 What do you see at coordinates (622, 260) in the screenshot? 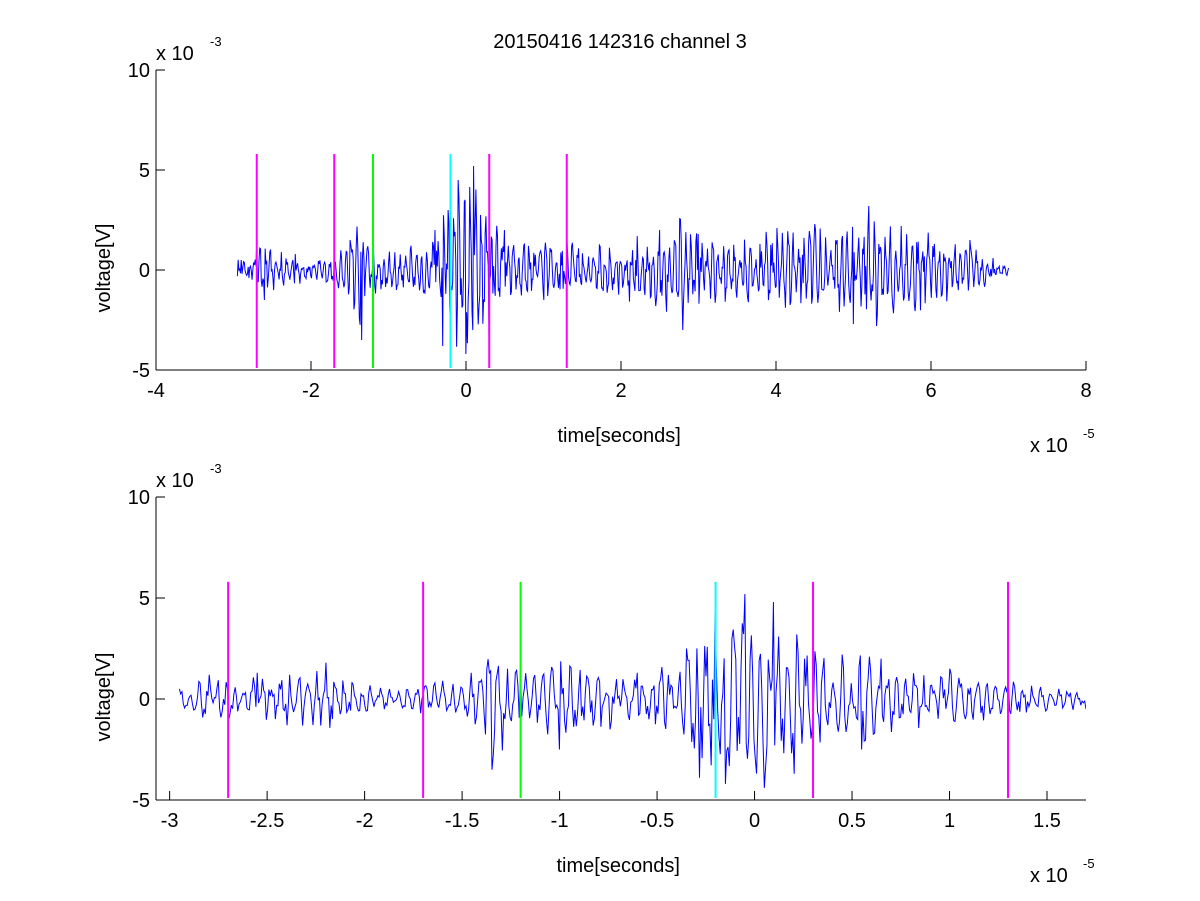
I see `signal-series` at bounding box center [622, 260].